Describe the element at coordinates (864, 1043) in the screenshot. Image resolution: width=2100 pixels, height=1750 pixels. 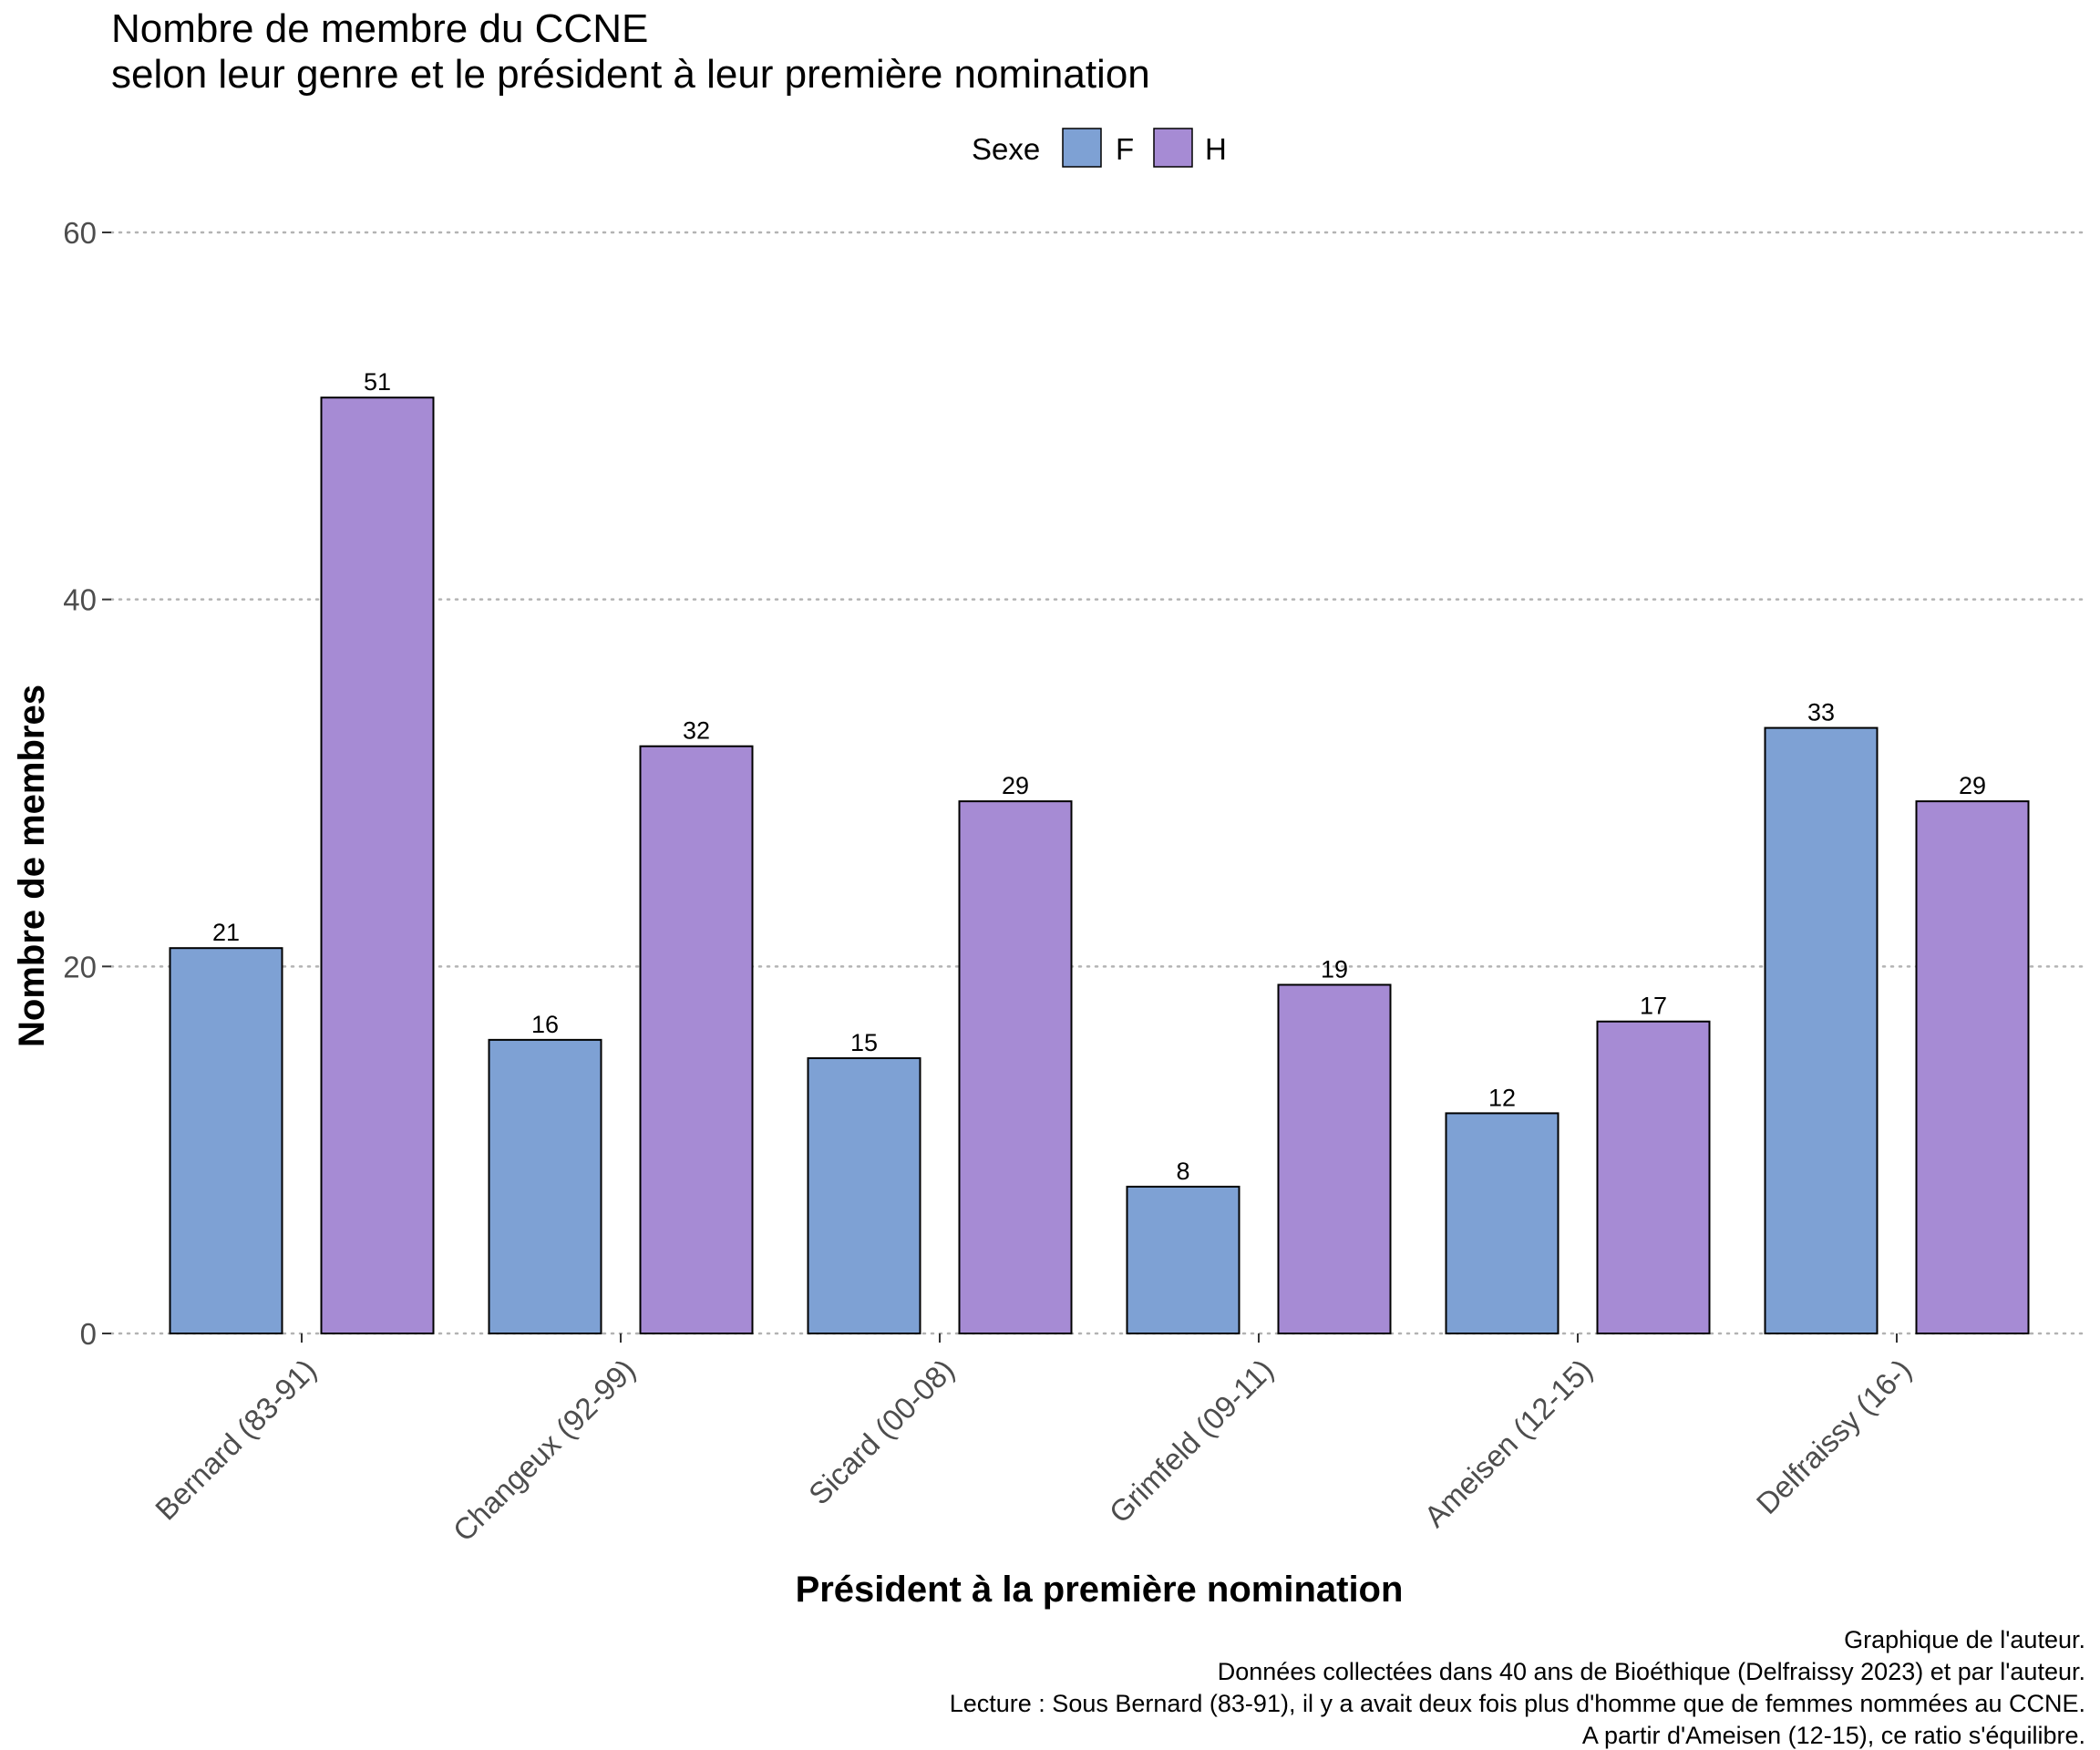
I see `bar-value-label: 15` at that location.